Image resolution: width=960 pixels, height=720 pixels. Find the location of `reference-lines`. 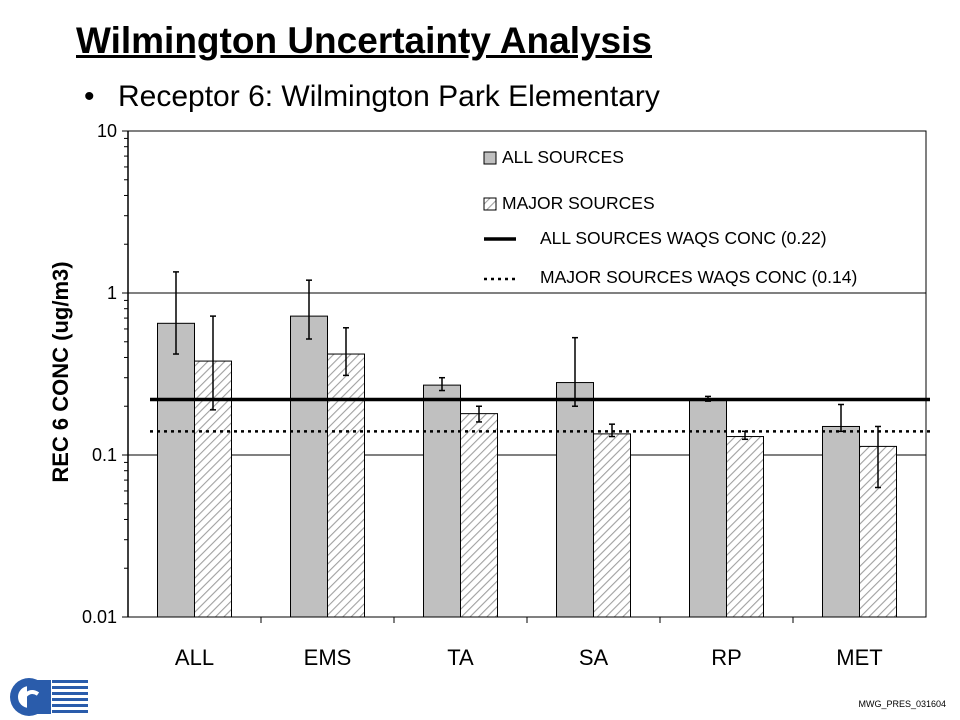

reference-lines is located at coordinates (540, 415).